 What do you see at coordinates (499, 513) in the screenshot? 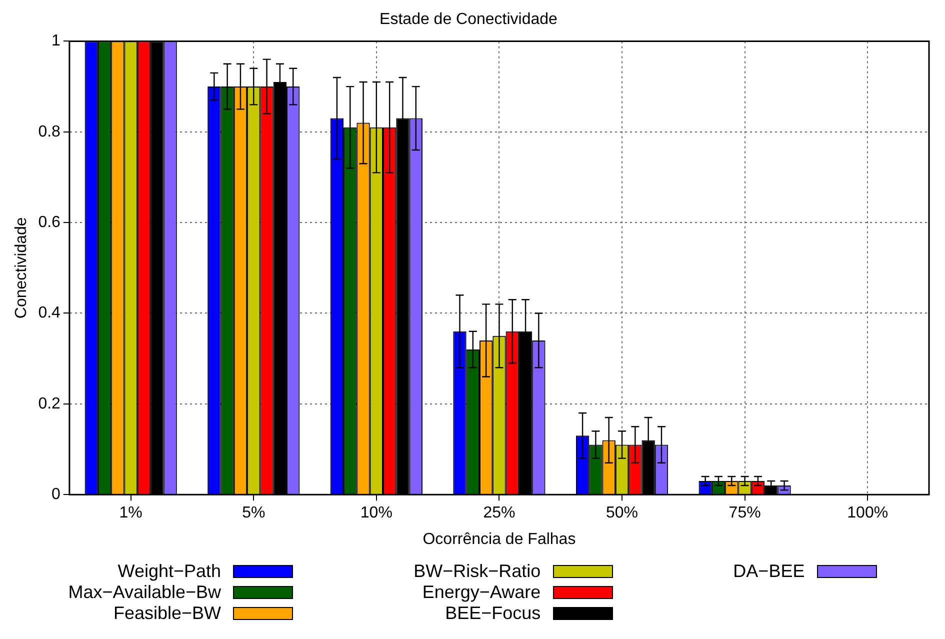
I see `x-tick-label: 25%` at bounding box center [499, 513].